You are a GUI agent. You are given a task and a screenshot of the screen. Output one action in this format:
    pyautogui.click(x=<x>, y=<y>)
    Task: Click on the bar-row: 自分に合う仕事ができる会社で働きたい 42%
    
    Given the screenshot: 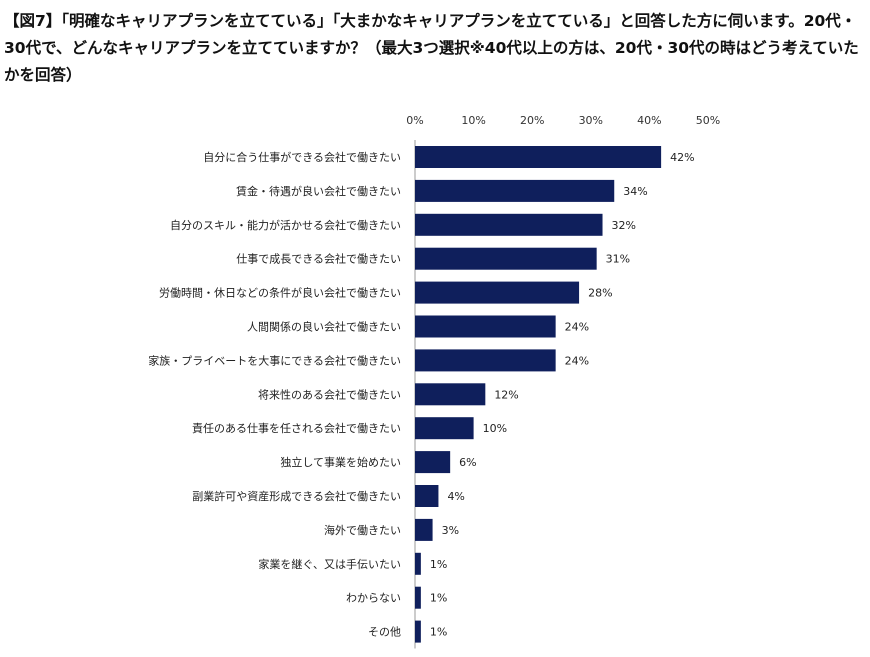 What is the action you would take?
    pyautogui.click(x=449, y=157)
    